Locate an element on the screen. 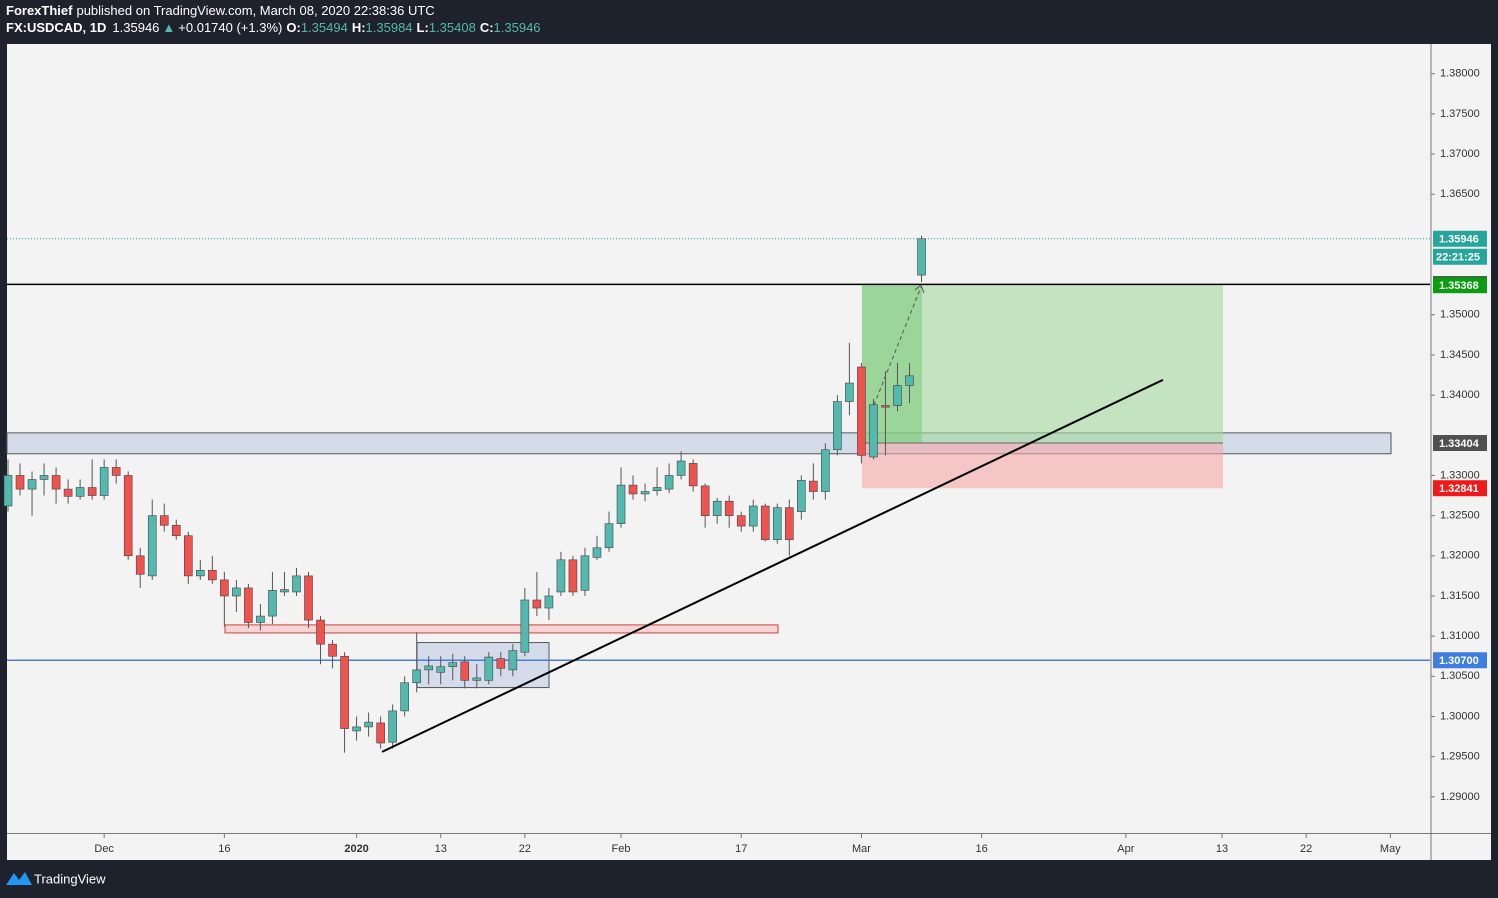 Image resolution: width=1498 pixels, height=898 pixels. price-tag-label: 1.33404 is located at coordinates (1459, 444).